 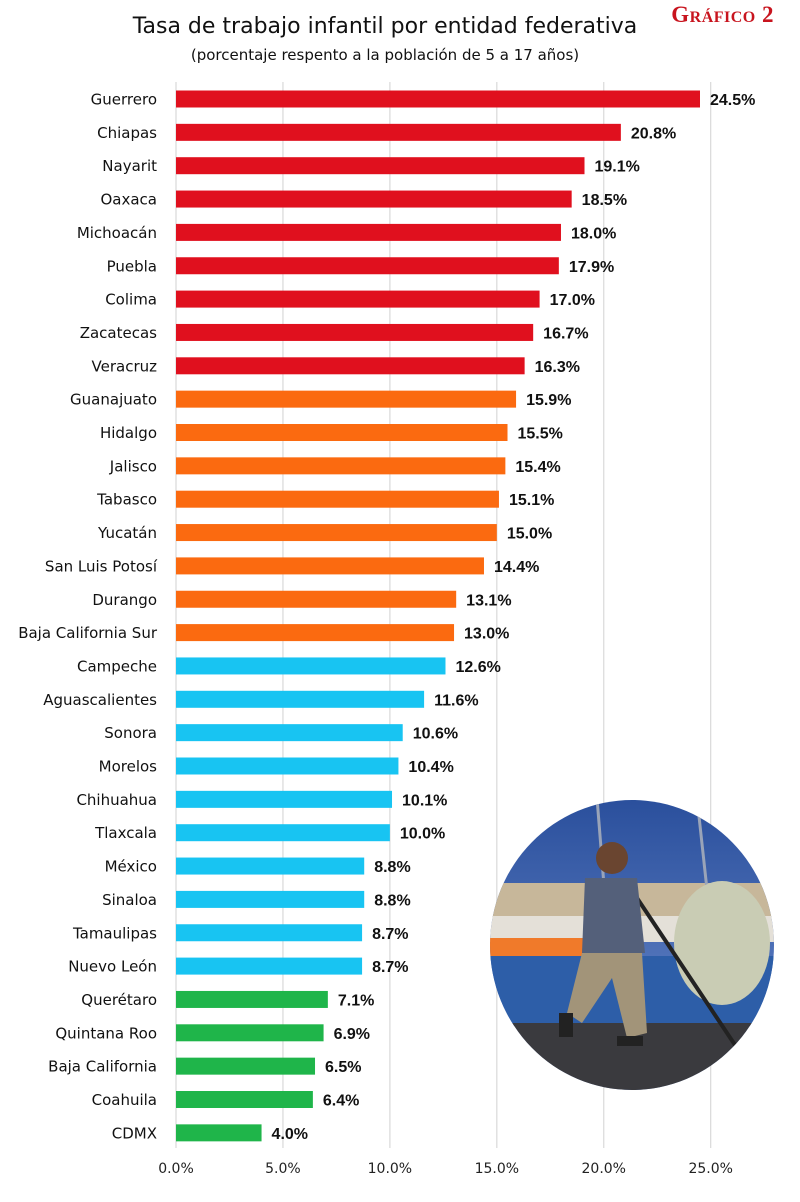 I want to click on category-label: Sonora, so click(x=130, y=733).